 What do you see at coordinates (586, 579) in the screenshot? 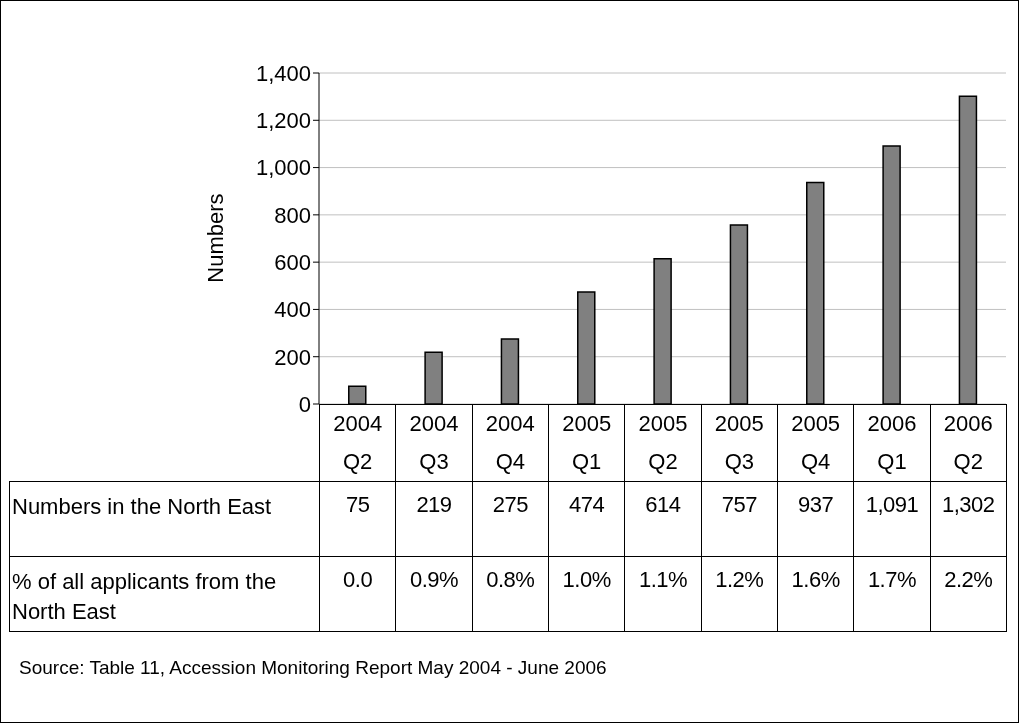
I see `text: 1.0%` at bounding box center [586, 579].